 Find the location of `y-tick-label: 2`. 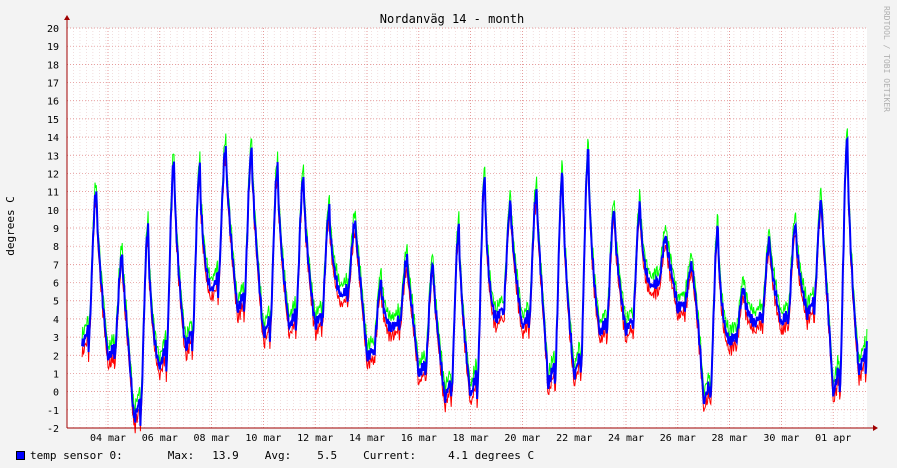

y-tick-label: 2 is located at coordinates (56, 356).